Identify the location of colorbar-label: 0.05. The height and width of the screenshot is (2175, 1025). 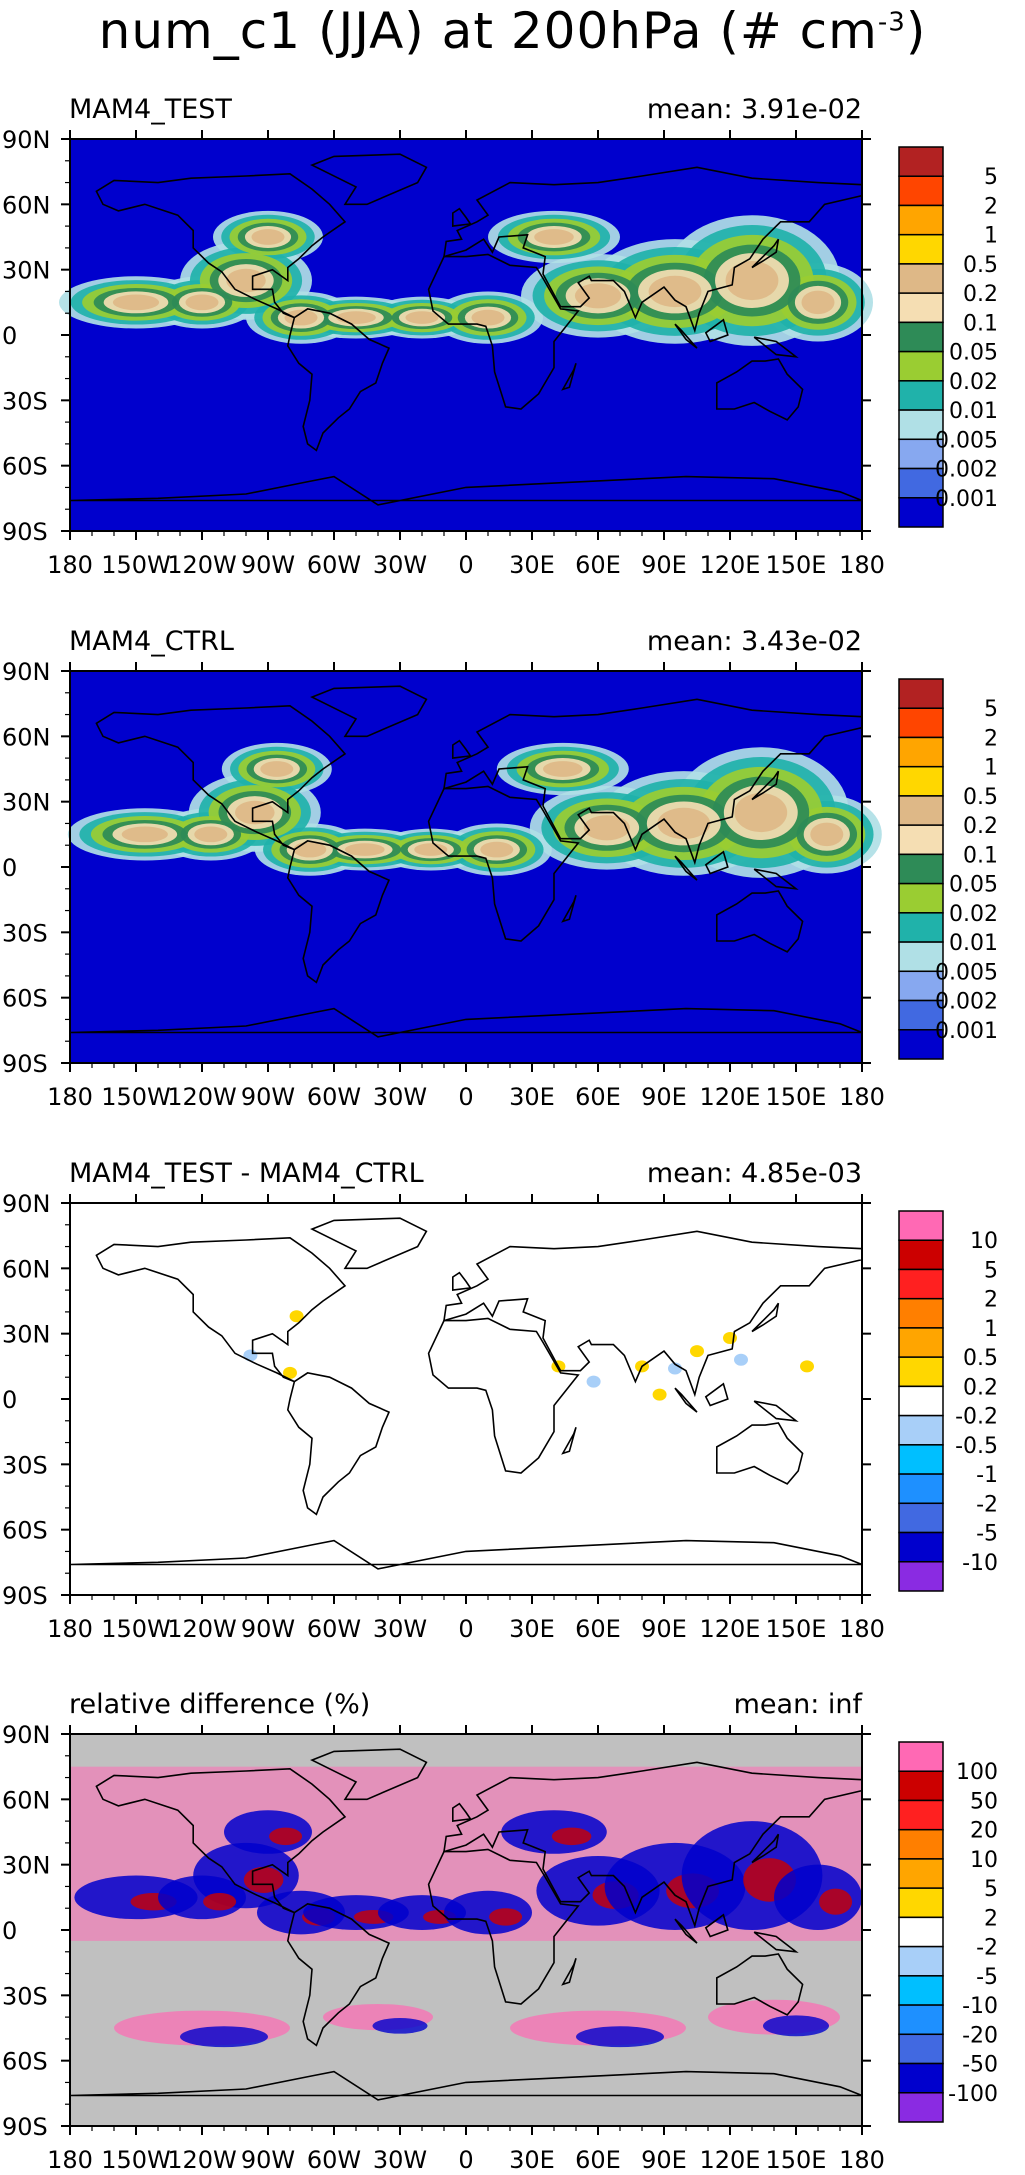
(973, 353).